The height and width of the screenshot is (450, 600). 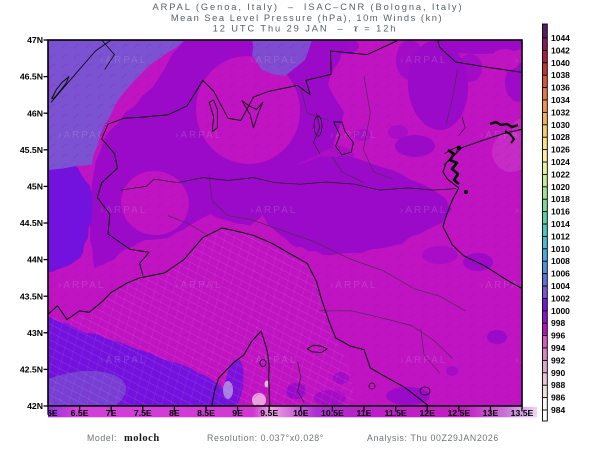 I want to click on svg-text: 996, so click(x=558, y=336).